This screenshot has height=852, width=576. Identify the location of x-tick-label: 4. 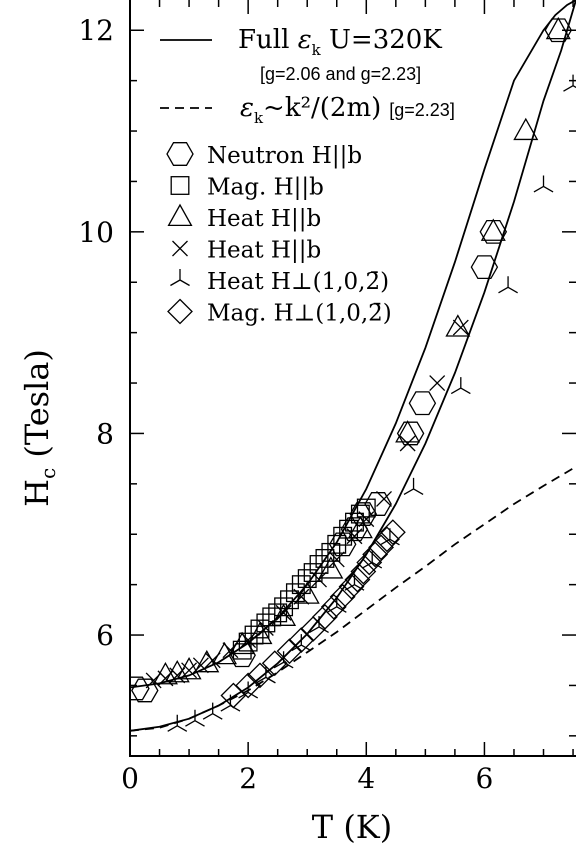
(366, 778).